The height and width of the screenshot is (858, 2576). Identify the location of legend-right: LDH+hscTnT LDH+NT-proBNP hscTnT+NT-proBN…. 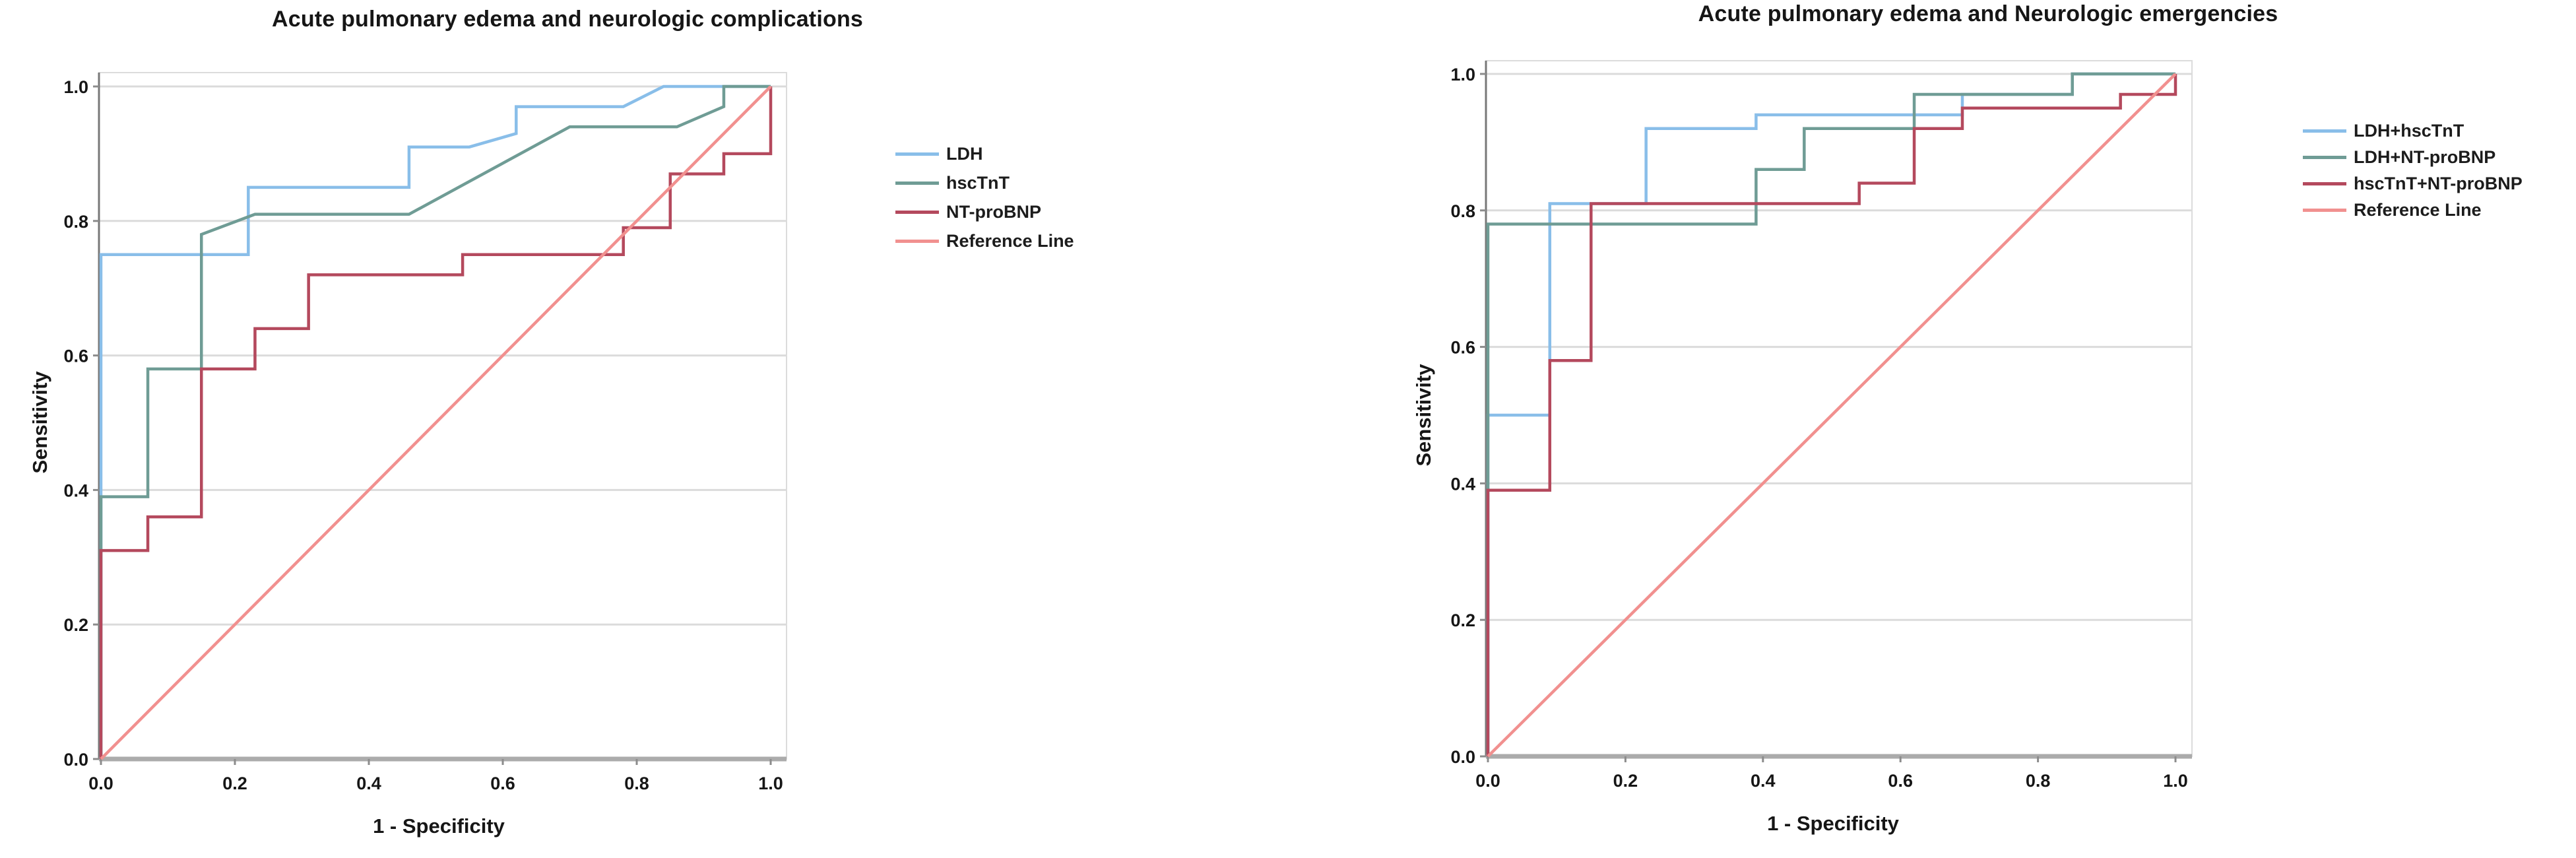
(2413, 170).